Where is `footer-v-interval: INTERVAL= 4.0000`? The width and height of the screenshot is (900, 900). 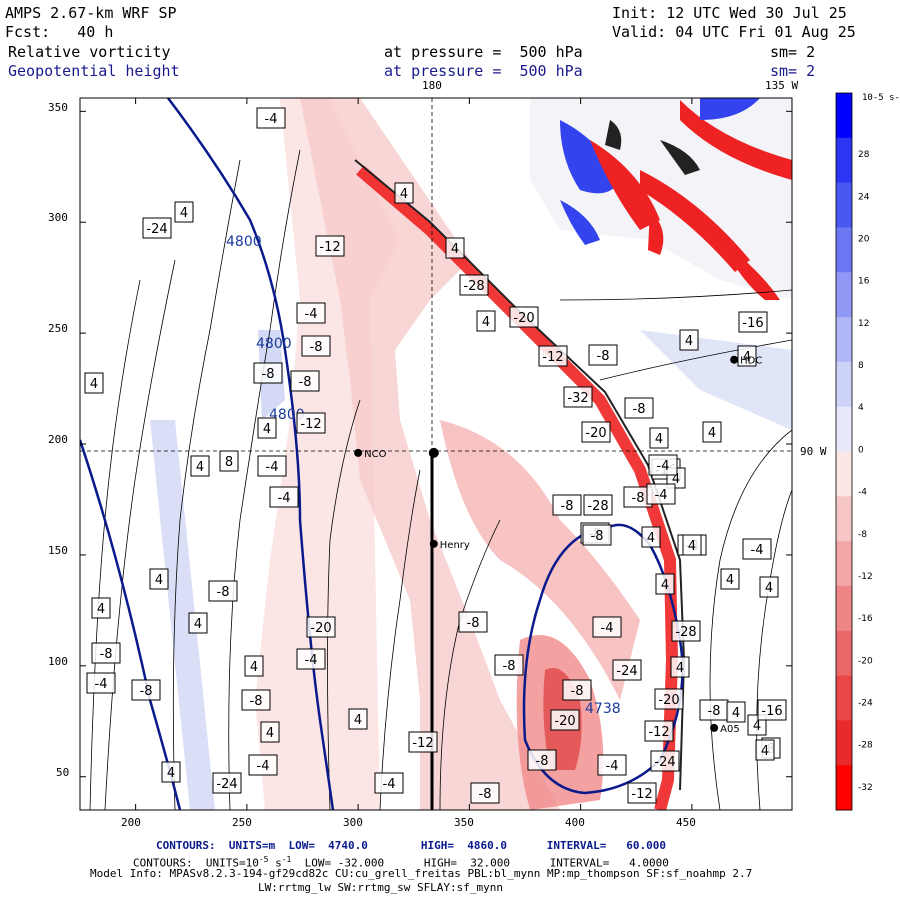
footer-v-interval: INTERVAL= 4.0000 is located at coordinates (609, 863).